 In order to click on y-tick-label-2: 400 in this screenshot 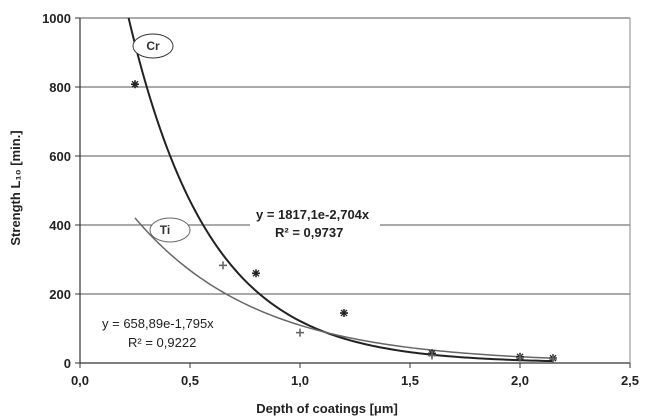, I will do `click(60, 225)`.